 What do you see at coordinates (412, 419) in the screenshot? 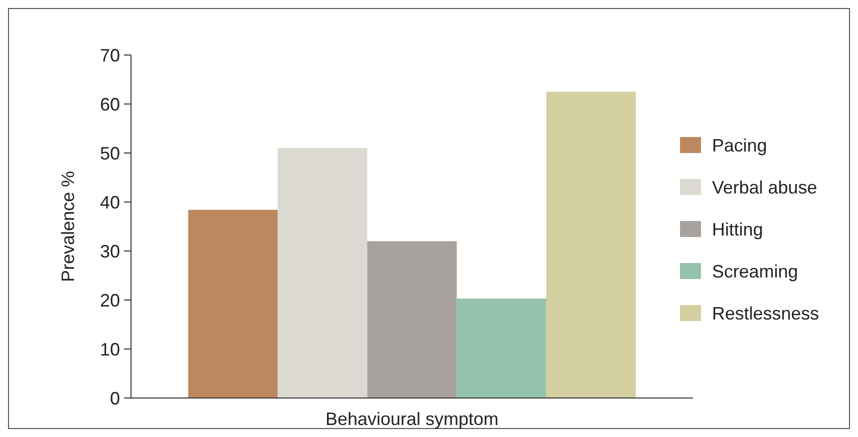
I see `x-axis-title: Behavioural symptom` at bounding box center [412, 419].